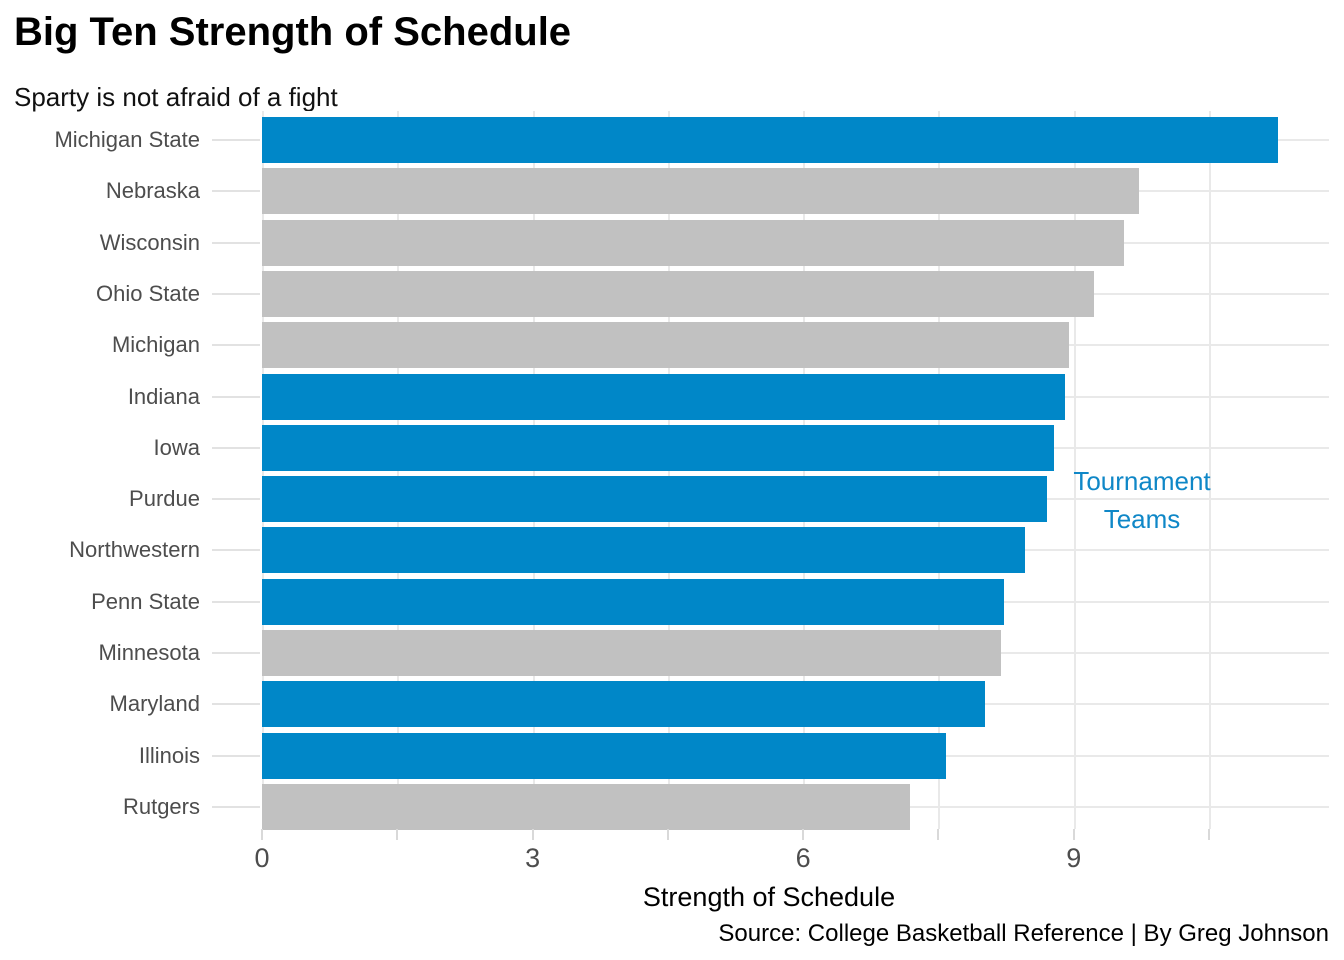 The width and height of the screenshot is (1344, 960). I want to click on bar-ohio-state, so click(678, 293).